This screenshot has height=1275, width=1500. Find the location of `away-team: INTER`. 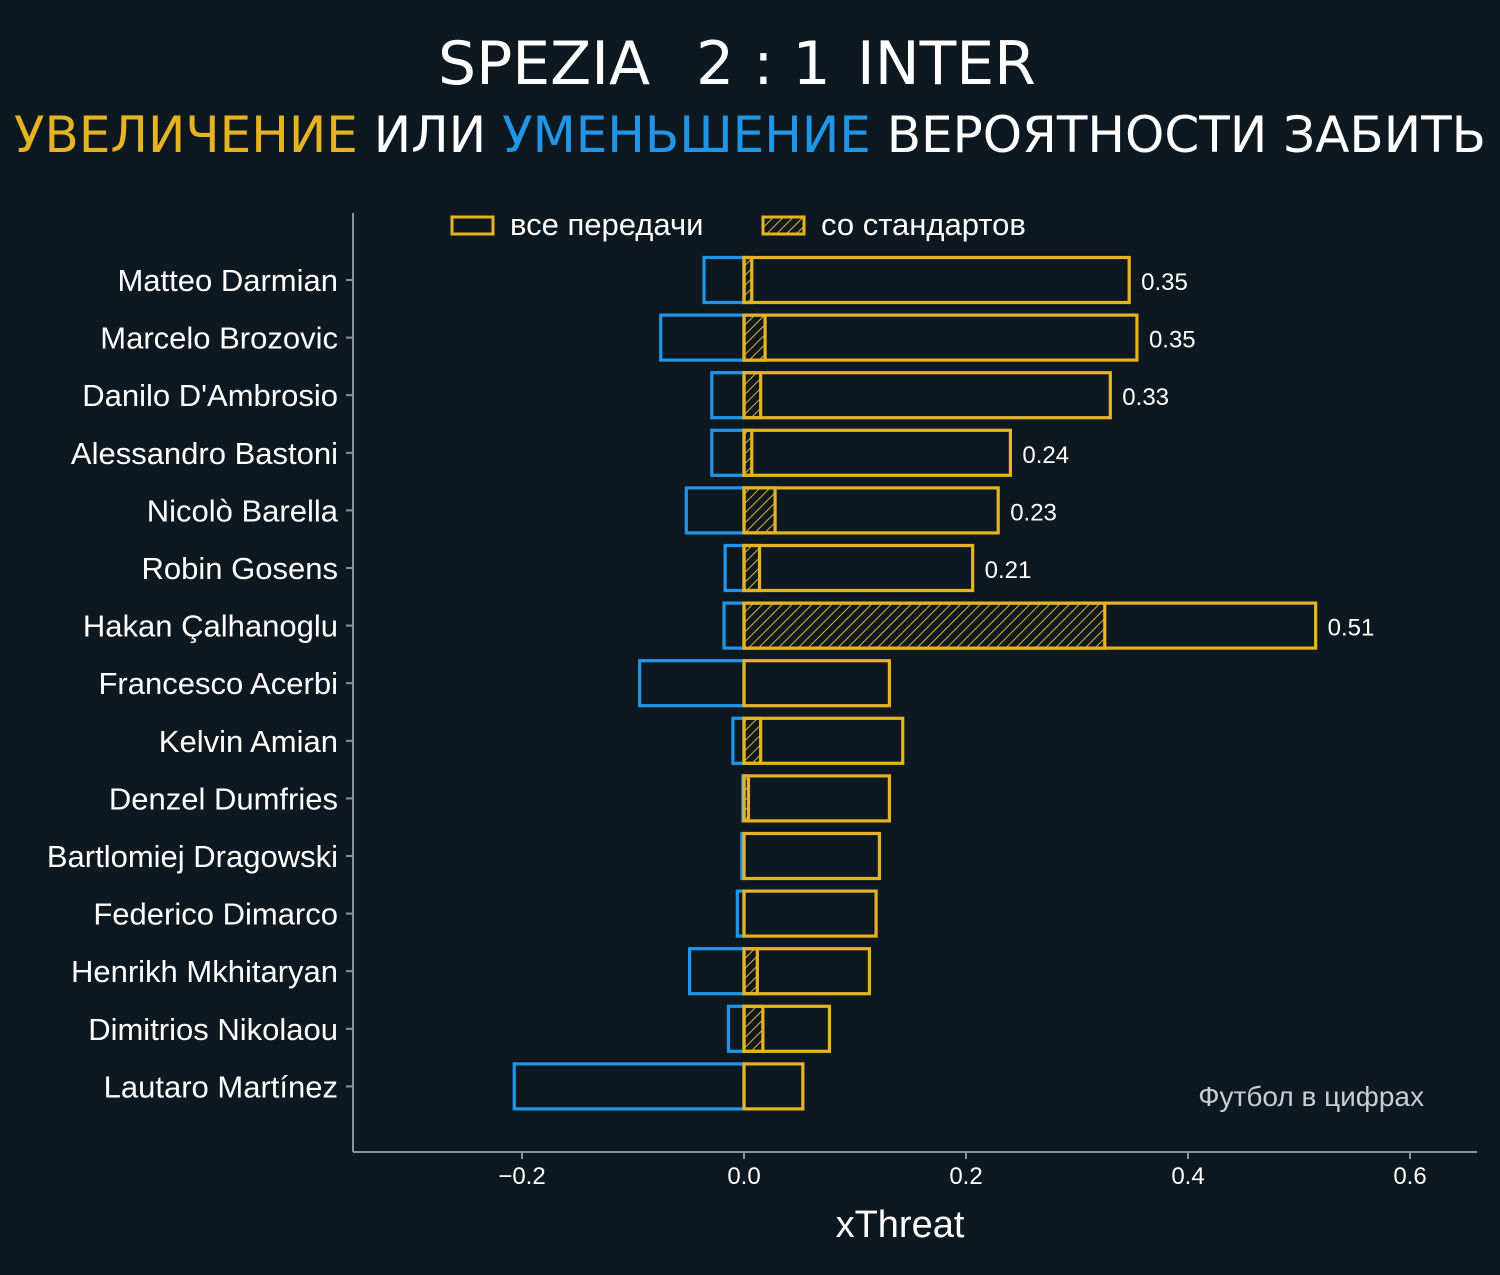

away-team: INTER is located at coordinates (946, 64).